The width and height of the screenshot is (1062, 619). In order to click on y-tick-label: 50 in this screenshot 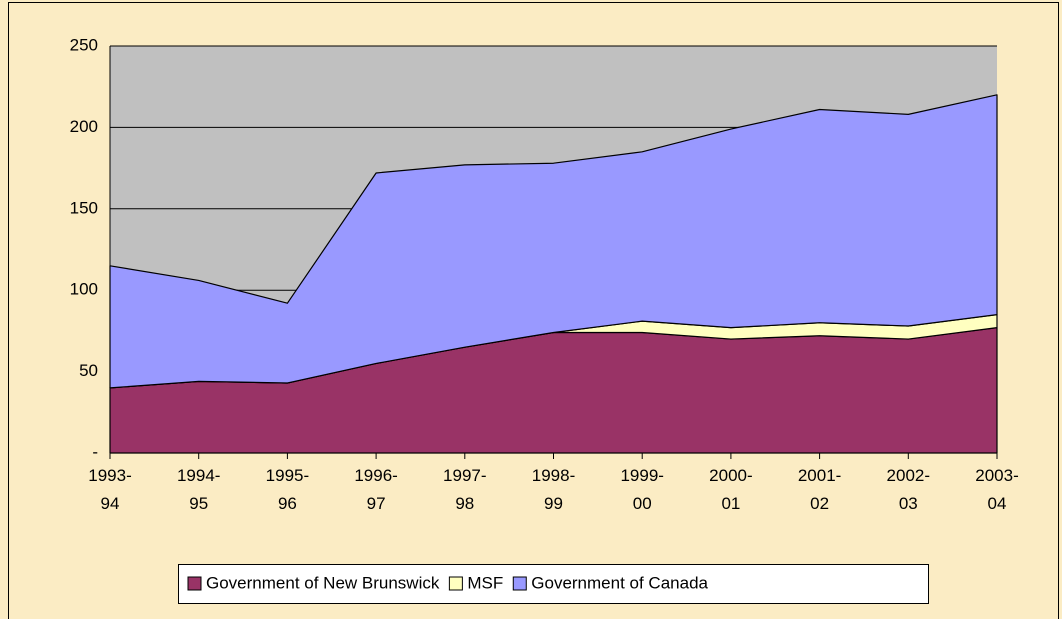, I will do `click(88, 370)`.